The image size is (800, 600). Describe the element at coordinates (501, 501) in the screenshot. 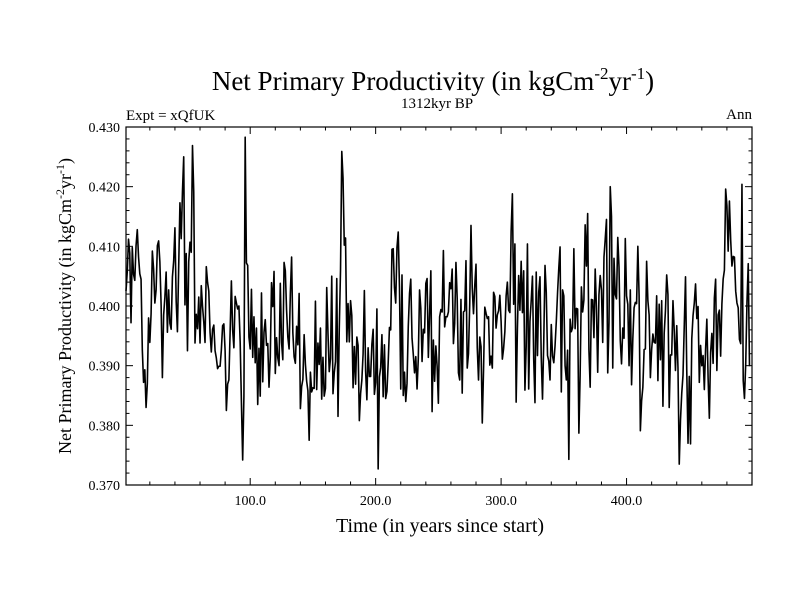

I see `x-tick-label: 300.0` at that location.